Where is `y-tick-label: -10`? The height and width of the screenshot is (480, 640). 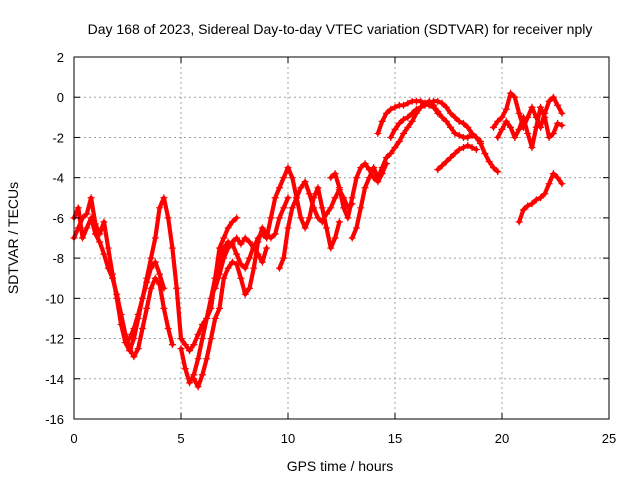
y-tick-label: -10 is located at coordinates (54, 298).